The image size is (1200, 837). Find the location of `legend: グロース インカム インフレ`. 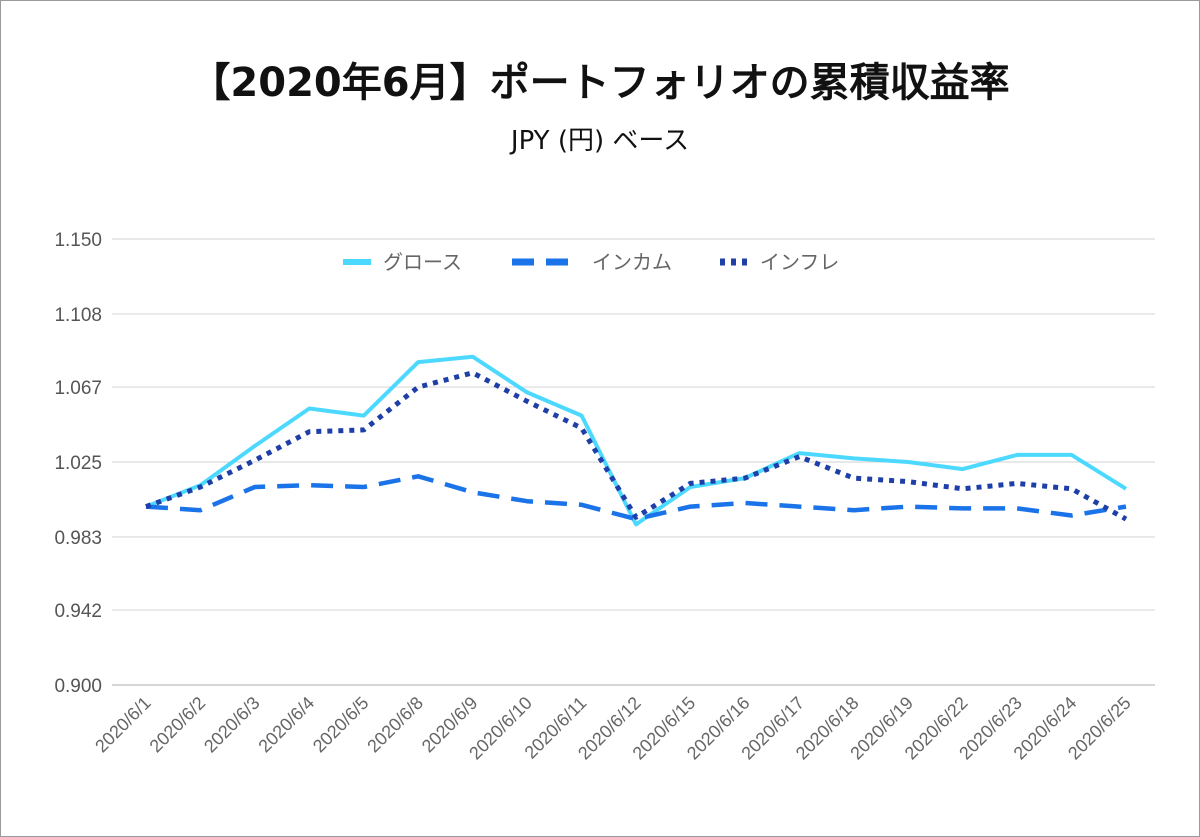

legend: グロース インカム インフレ is located at coordinates (591, 262).